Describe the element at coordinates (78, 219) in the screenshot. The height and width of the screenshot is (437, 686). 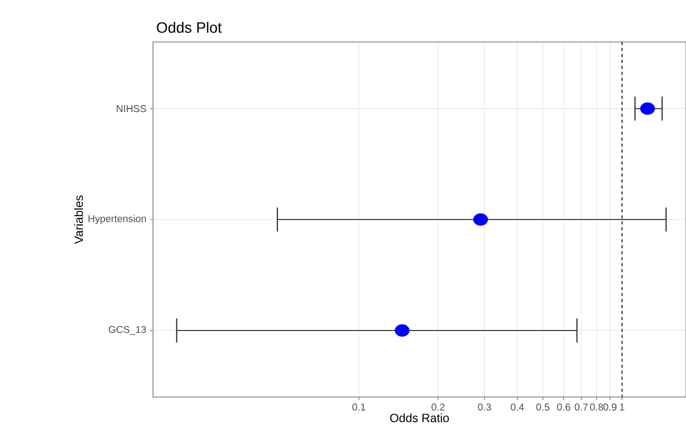
I see `y-axis-title: Variables` at that location.